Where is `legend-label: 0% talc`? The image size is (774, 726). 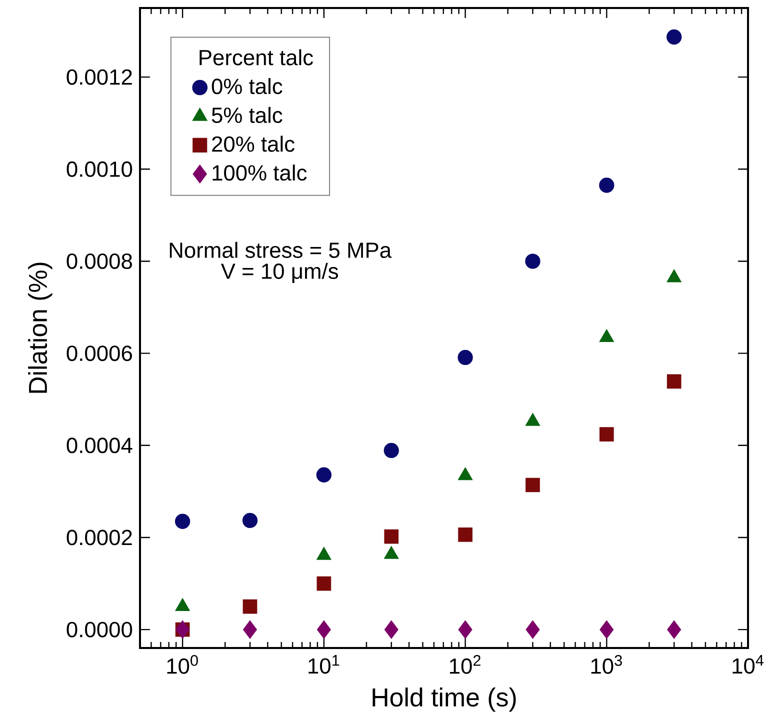 legend-label: 0% talc is located at coordinates (247, 86).